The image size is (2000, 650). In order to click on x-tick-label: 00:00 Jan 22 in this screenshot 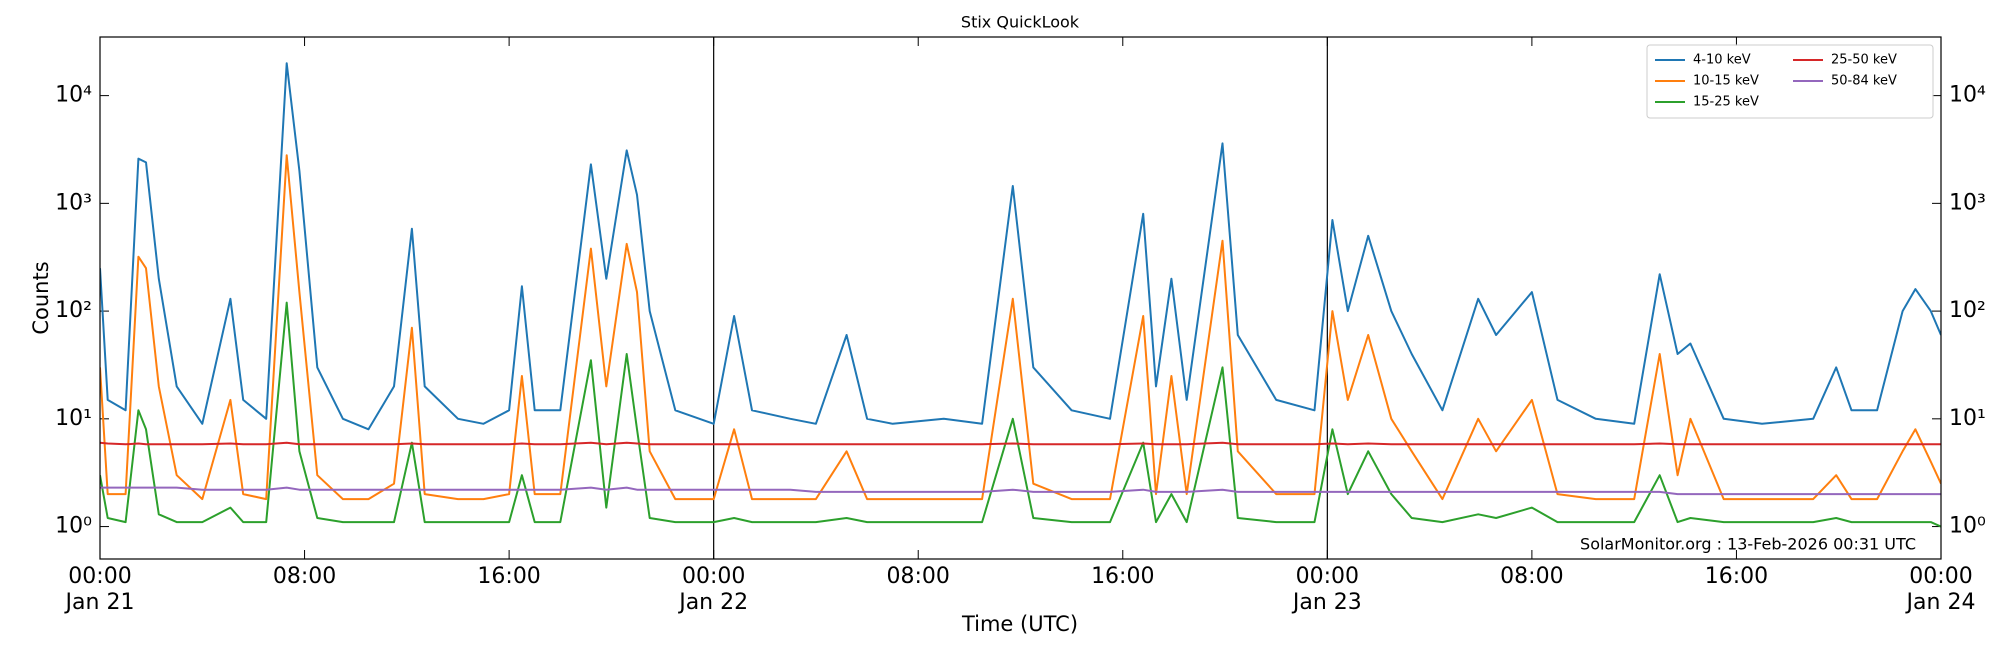, I will do `click(712, 589)`.